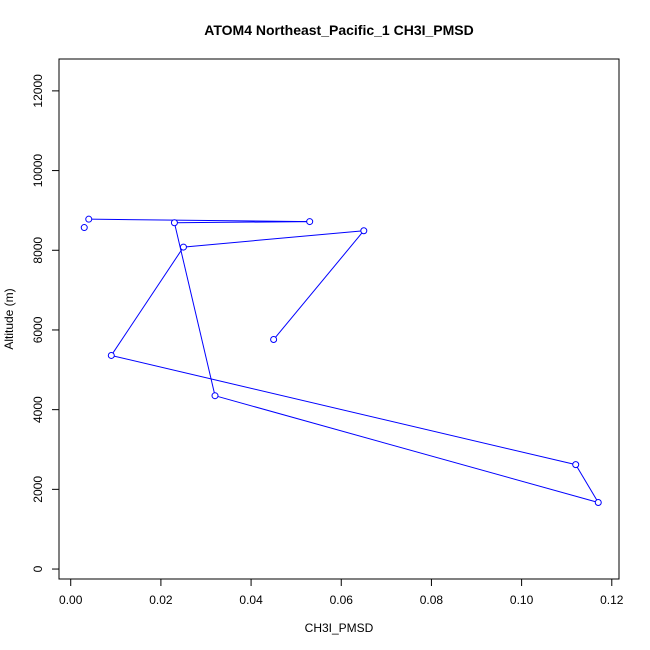 This screenshot has width=650, height=650. I want to click on x-tick-label: 0.10, so click(522, 600).